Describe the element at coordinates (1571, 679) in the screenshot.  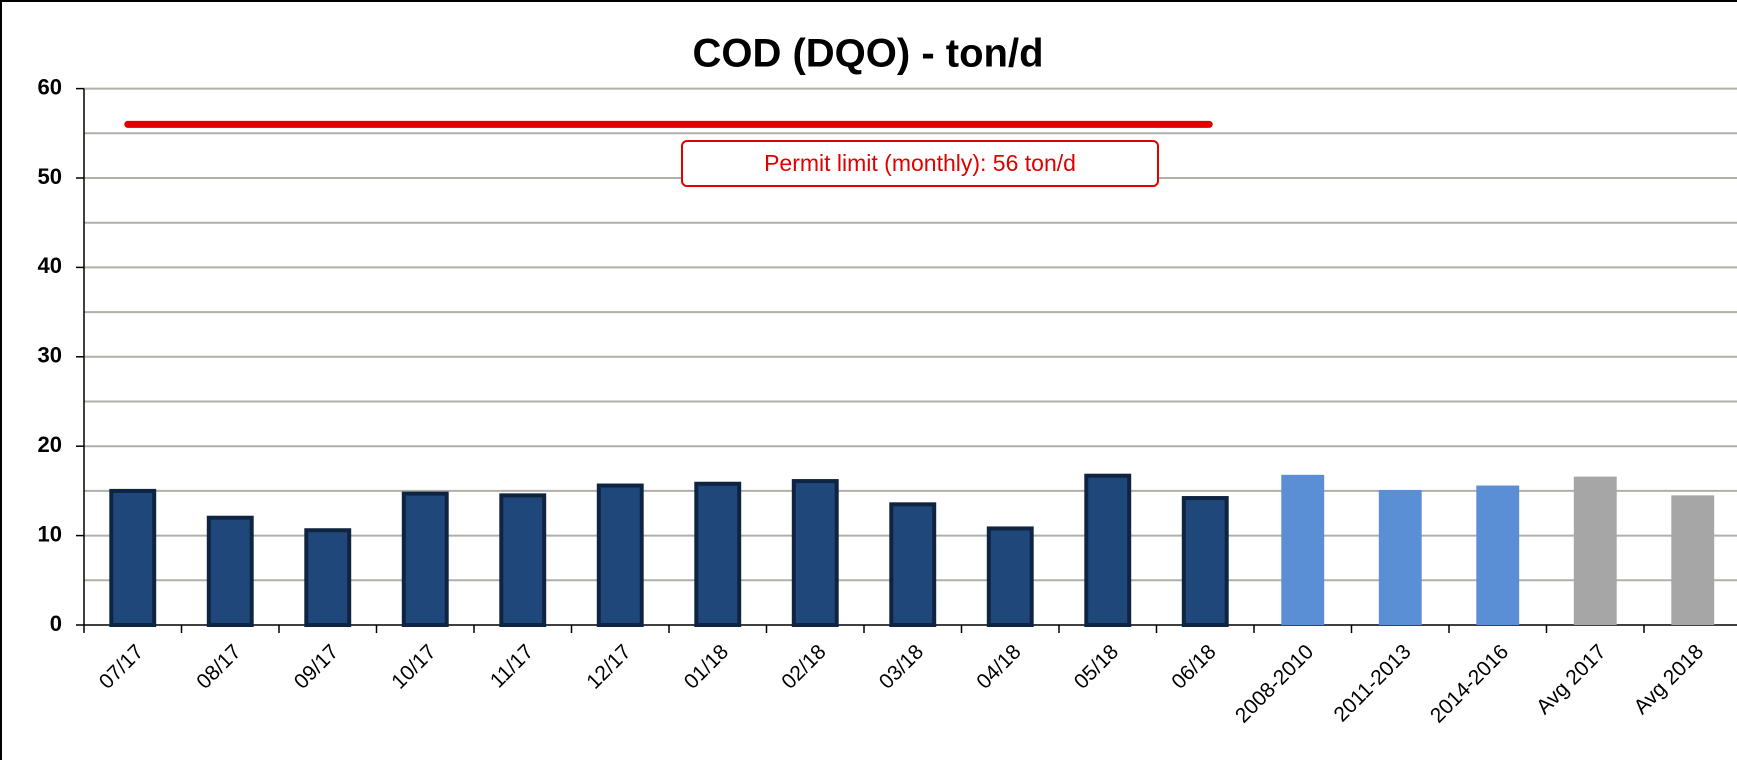
I see `x-tick-label: Avg 2017` at that location.